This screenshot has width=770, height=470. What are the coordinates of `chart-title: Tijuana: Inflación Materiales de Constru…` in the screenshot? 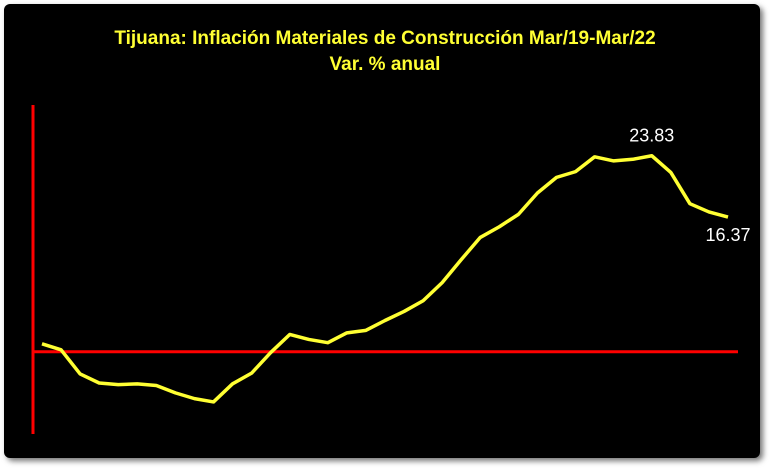 It's located at (384, 38).